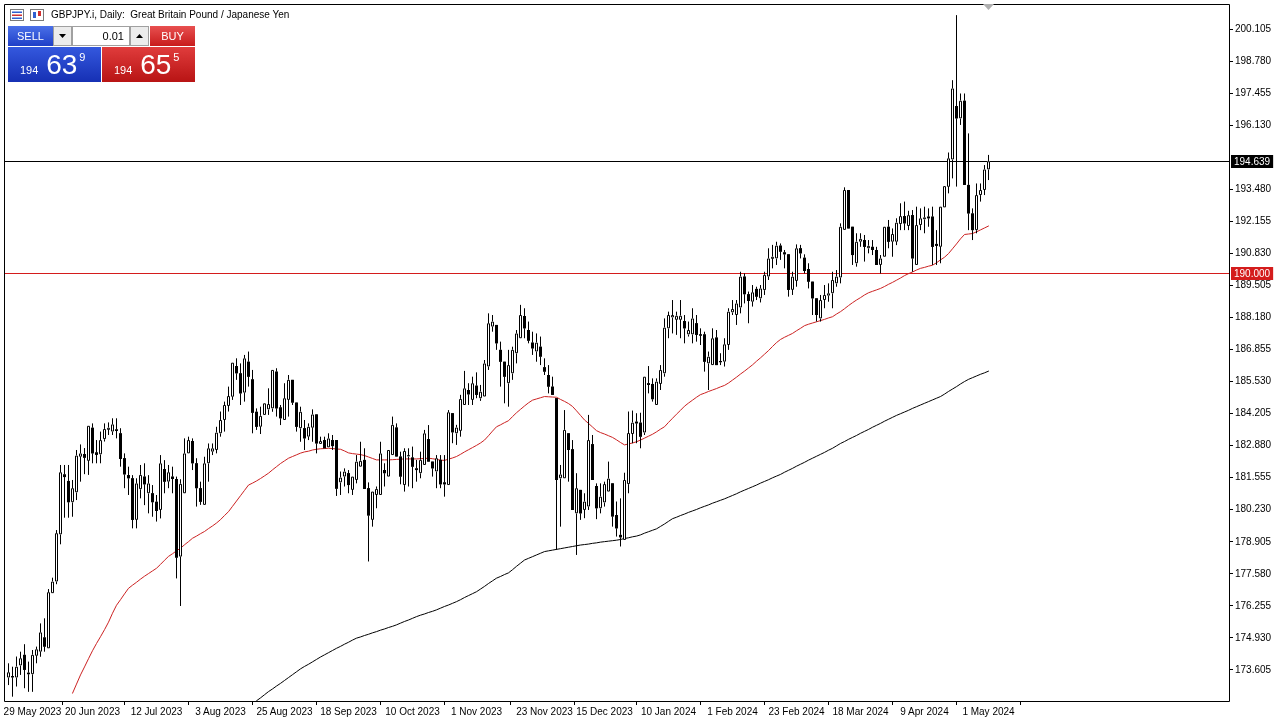 This screenshot has height=725, width=1285. I want to click on y-tick-label: 196.130, so click(1253, 124).